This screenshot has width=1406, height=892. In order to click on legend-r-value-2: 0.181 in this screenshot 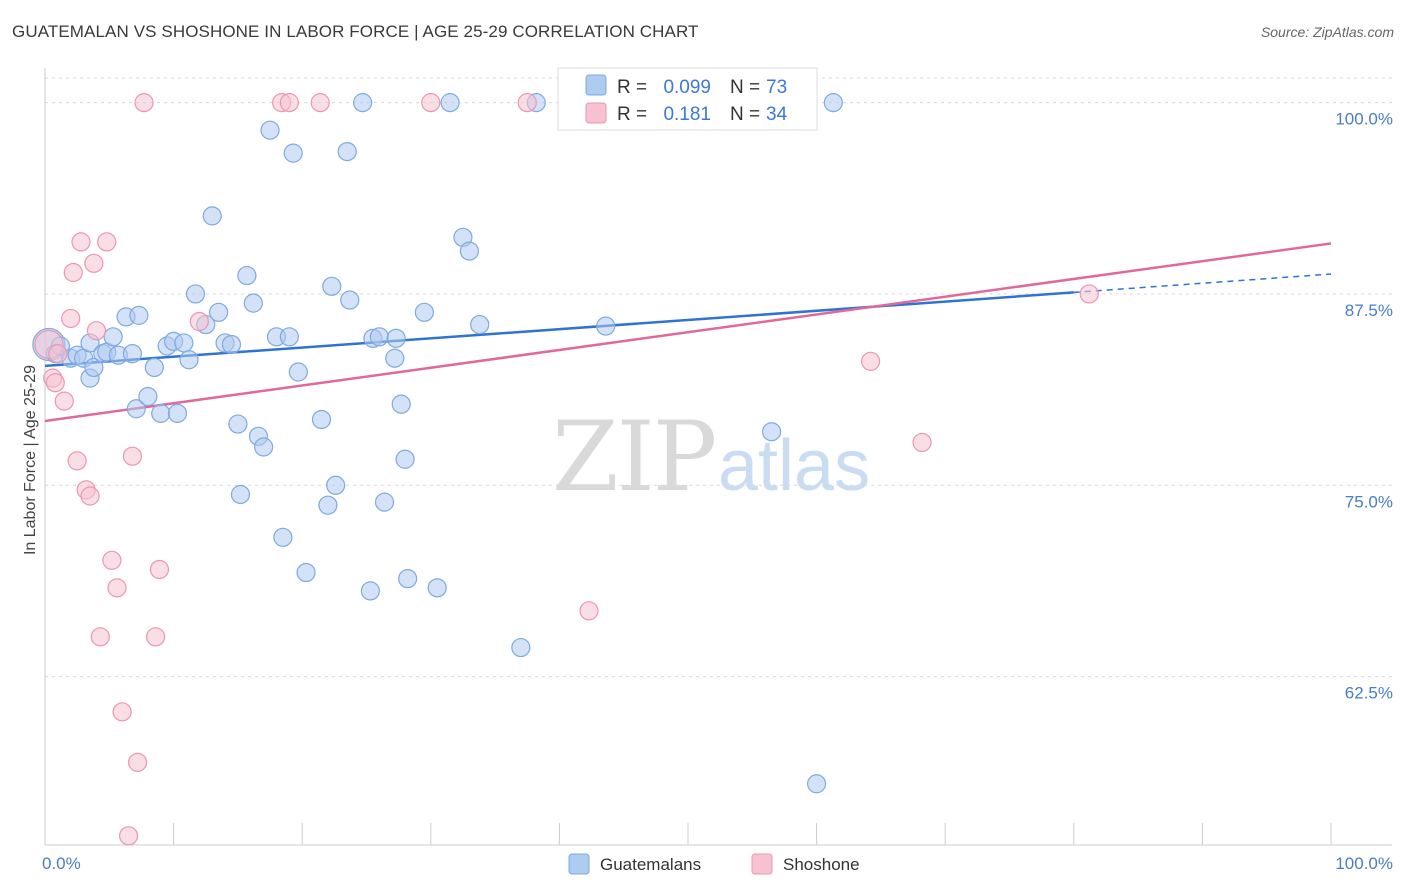, I will do `click(687, 114)`.